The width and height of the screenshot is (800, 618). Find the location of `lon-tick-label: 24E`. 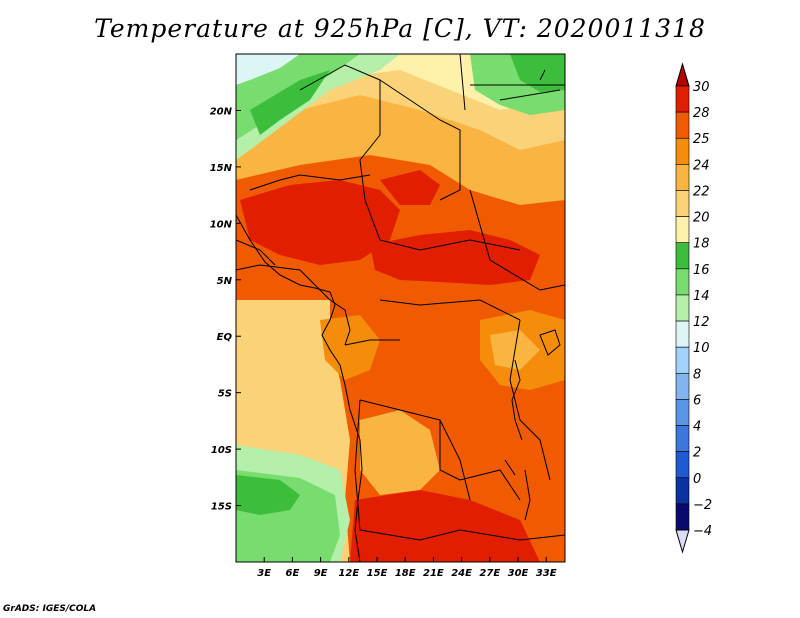

lon-tick-label: 24E is located at coordinates (461, 573).